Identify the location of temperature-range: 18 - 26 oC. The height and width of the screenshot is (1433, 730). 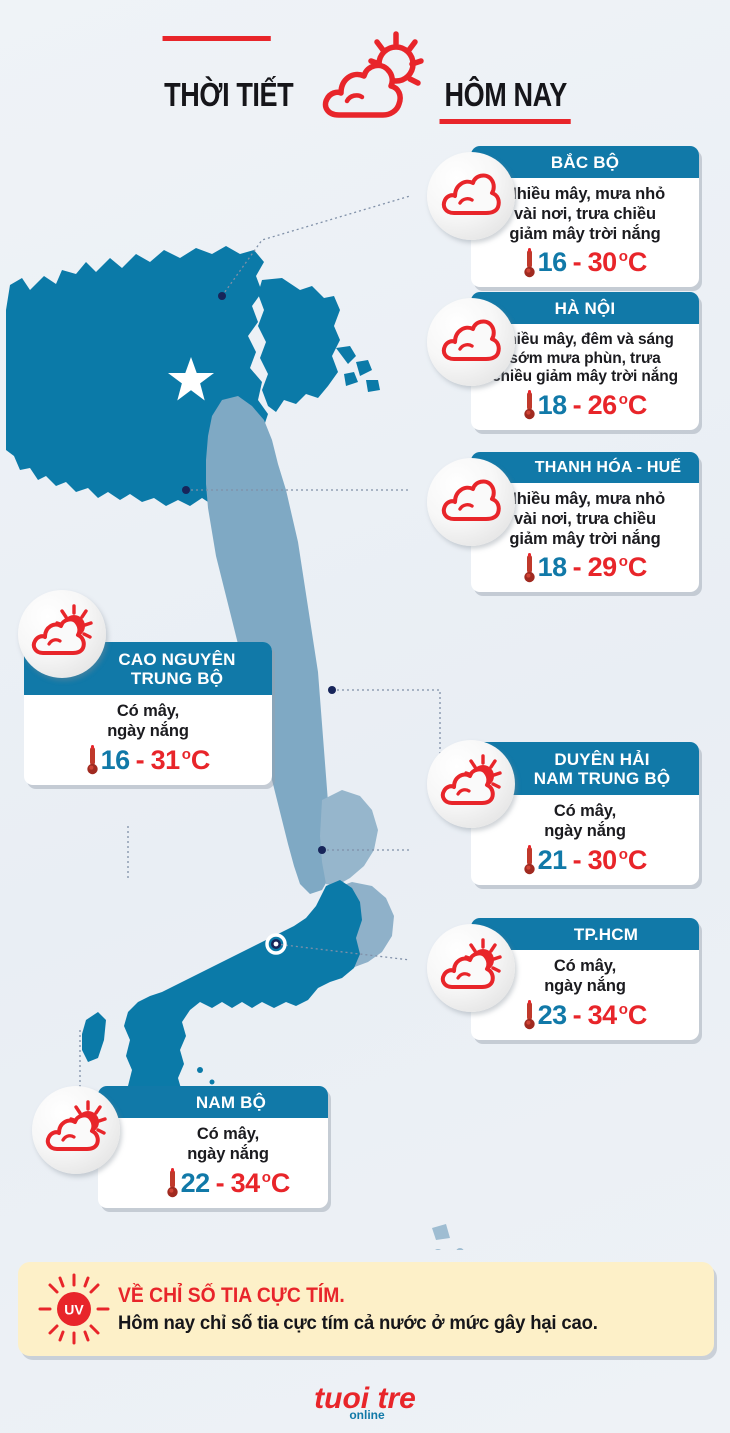
(585, 405).